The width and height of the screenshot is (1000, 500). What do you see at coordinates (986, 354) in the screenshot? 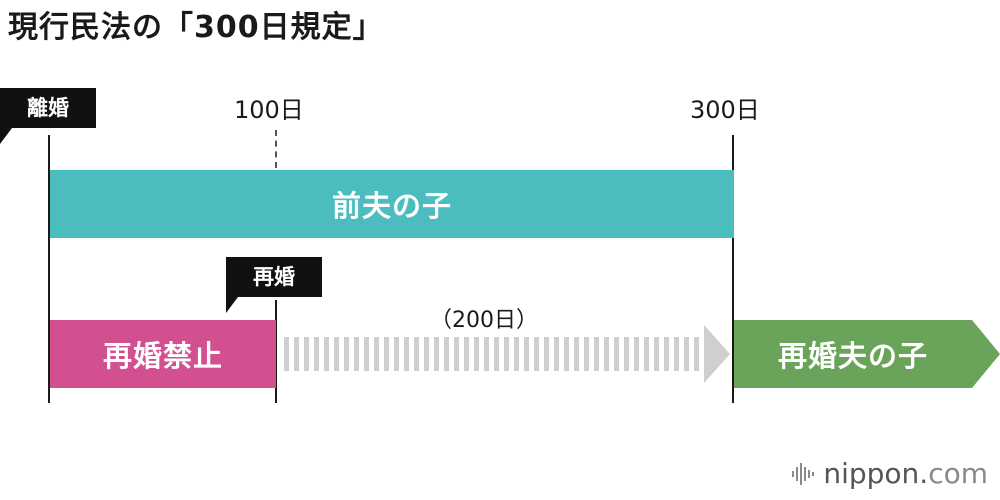
I see `new-husband-child-tip` at bounding box center [986, 354].